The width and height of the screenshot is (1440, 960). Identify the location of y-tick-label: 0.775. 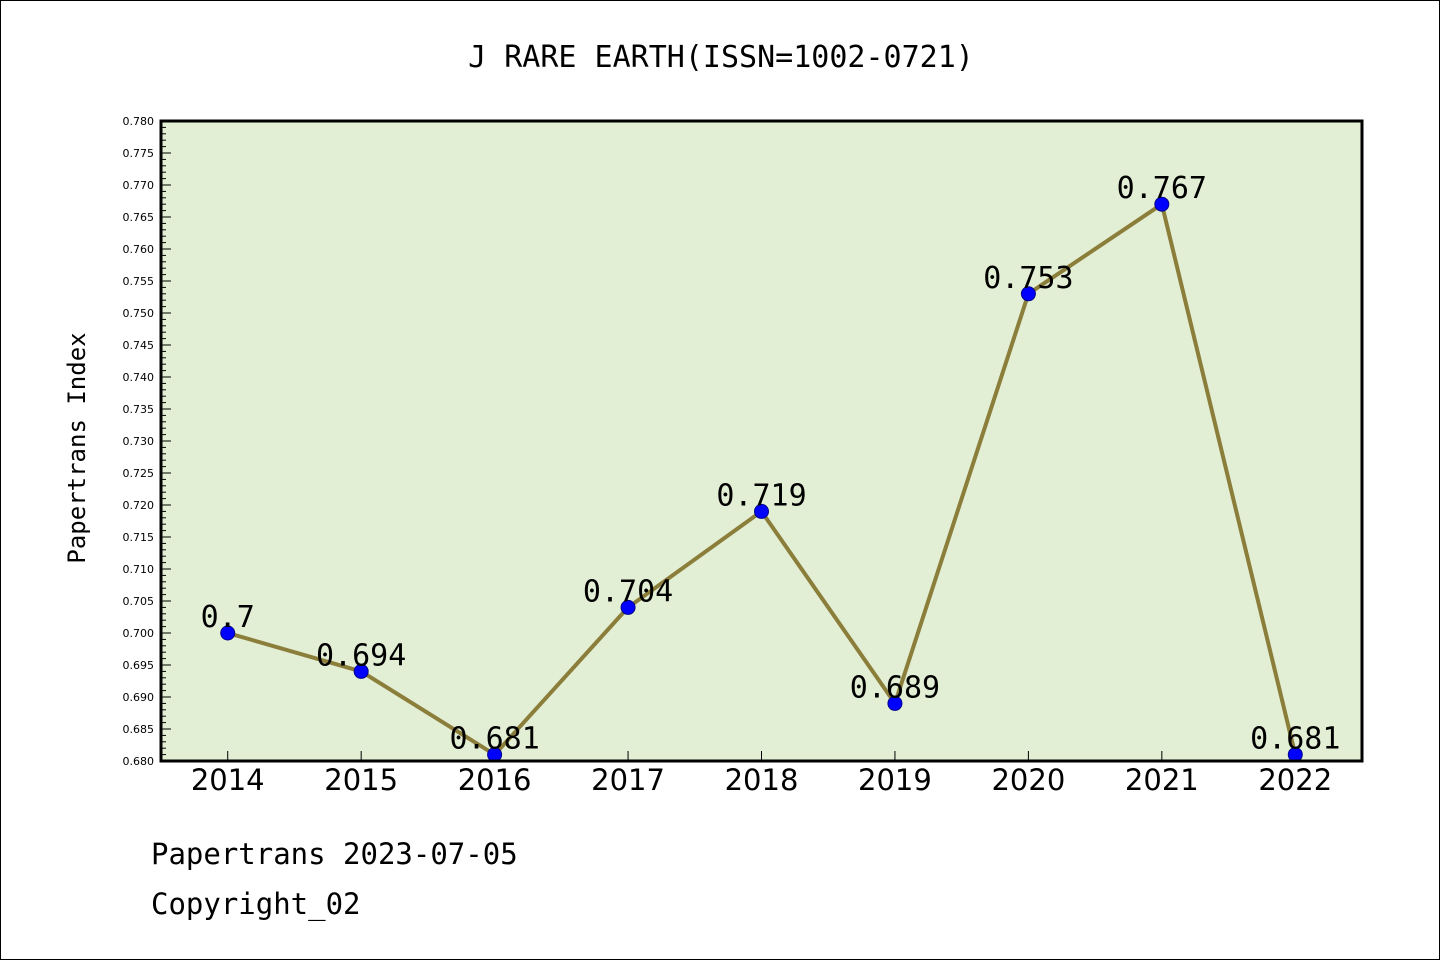
(139, 153).